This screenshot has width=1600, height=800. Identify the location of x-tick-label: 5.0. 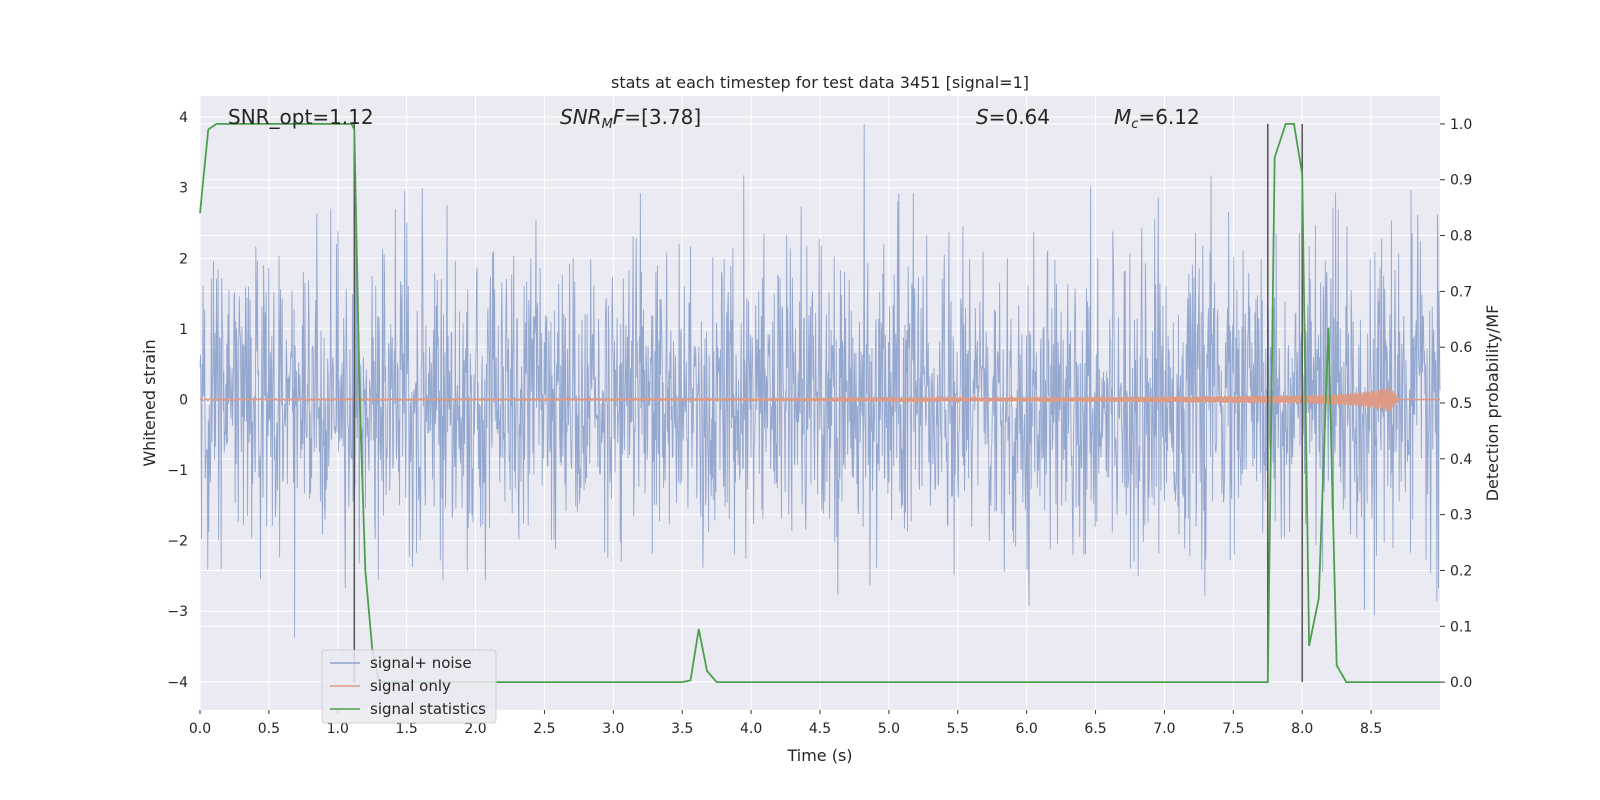
(889, 729).